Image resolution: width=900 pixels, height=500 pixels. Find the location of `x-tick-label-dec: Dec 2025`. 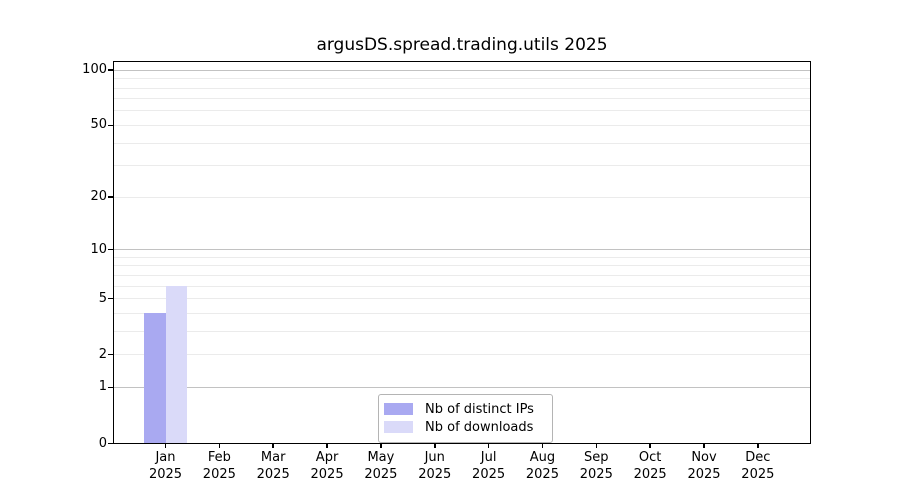

x-tick-label-dec: Dec 2025 is located at coordinates (758, 466).